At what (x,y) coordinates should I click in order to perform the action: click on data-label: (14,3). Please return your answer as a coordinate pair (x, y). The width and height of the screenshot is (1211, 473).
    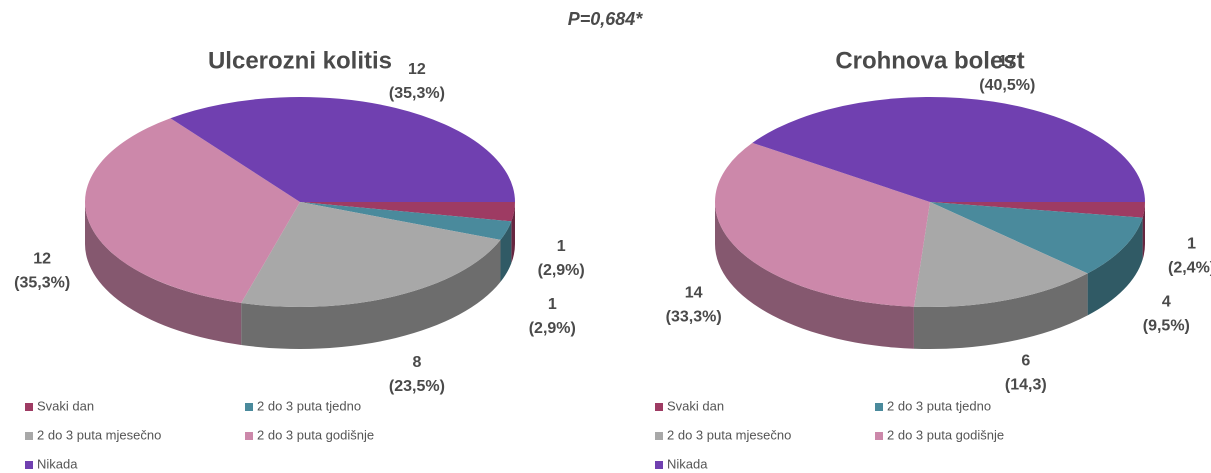
    Looking at the image, I should click on (1026, 384).